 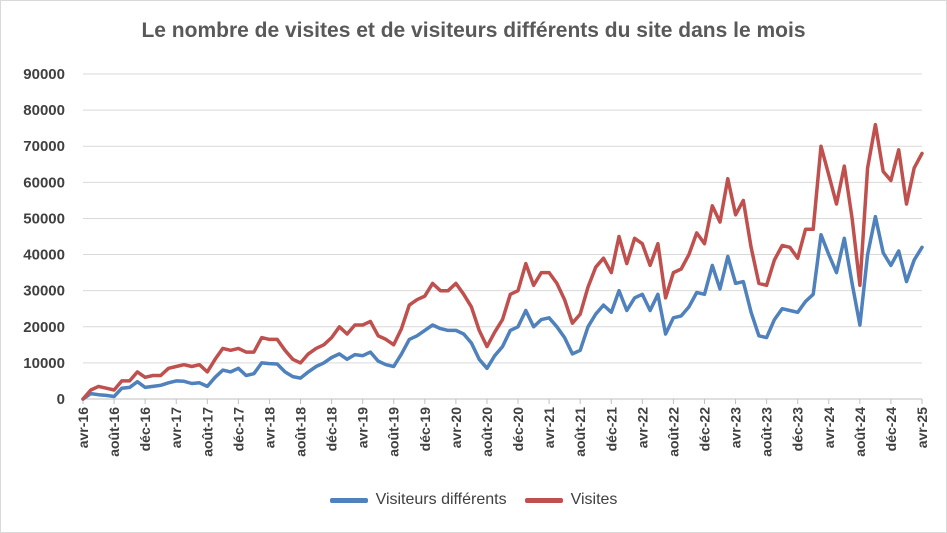 I want to click on x-tick-label: avr-17, so click(x=176, y=427).